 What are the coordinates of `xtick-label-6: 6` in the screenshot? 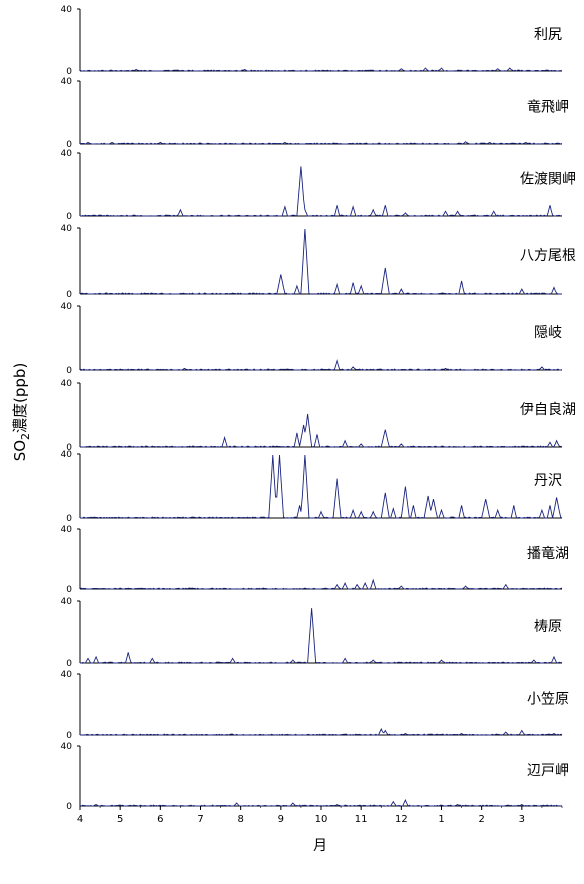 It's located at (160, 819).